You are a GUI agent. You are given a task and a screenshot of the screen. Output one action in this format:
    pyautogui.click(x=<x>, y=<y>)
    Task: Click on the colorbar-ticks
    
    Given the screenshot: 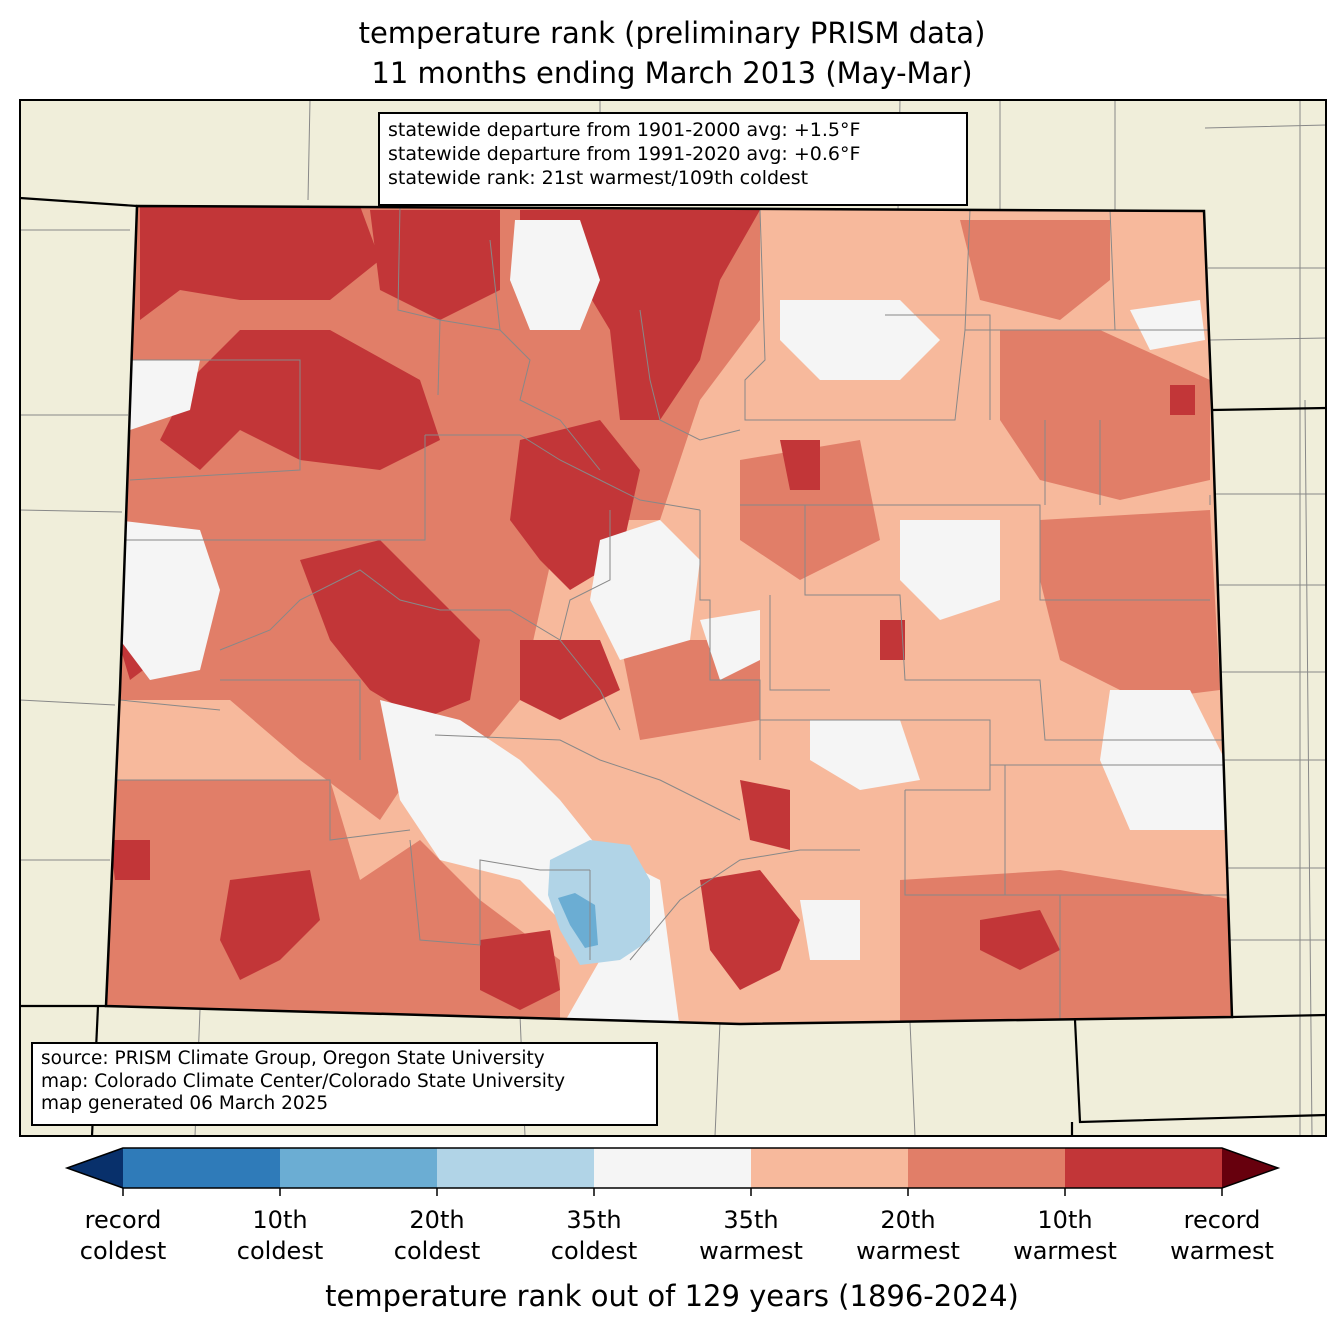 What is the action you would take?
    pyautogui.click(x=672, y=1192)
    